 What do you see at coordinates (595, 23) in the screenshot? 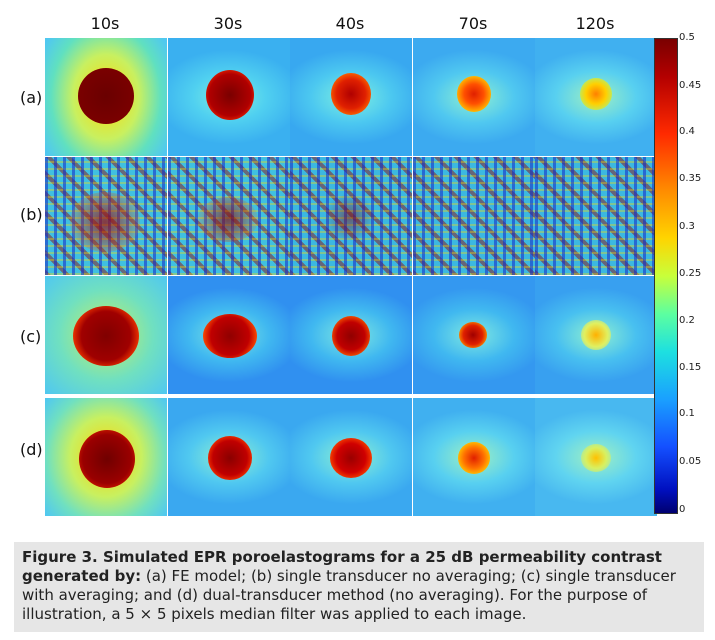
I see `column-label-120s: 120s` at bounding box center [595, 23].